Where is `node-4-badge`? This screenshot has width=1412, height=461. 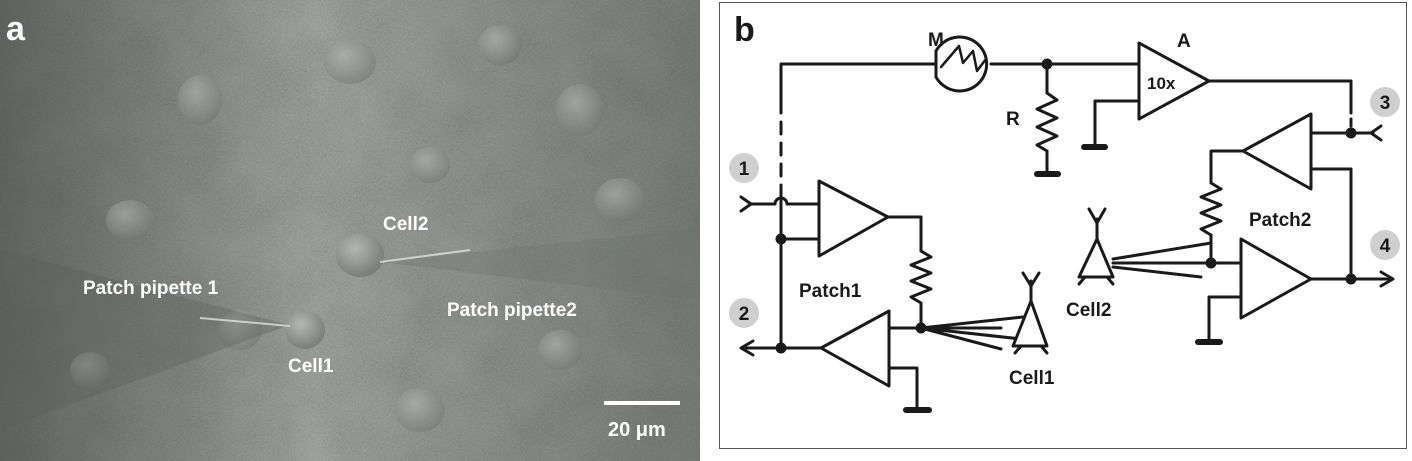
node-4-badge is located at coordinates (1385, 245).